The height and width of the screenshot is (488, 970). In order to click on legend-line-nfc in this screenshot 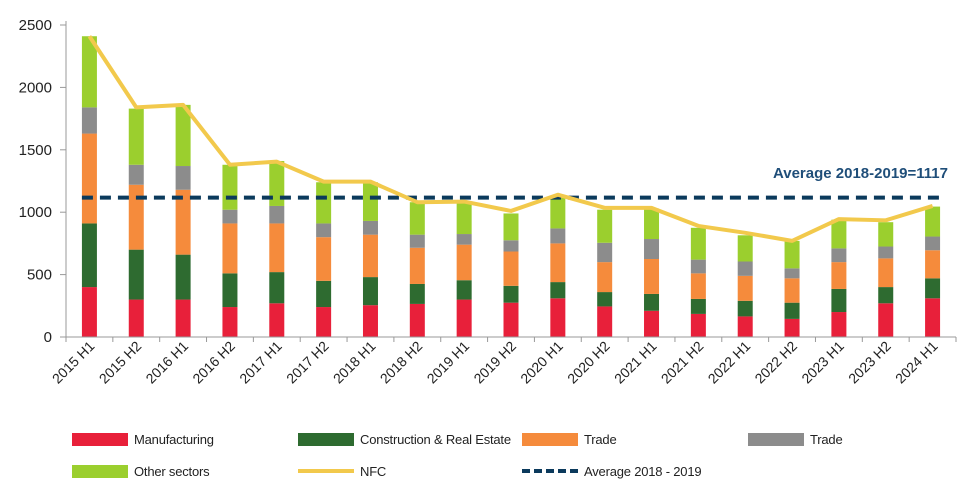, I will do `click(326, 471)`.